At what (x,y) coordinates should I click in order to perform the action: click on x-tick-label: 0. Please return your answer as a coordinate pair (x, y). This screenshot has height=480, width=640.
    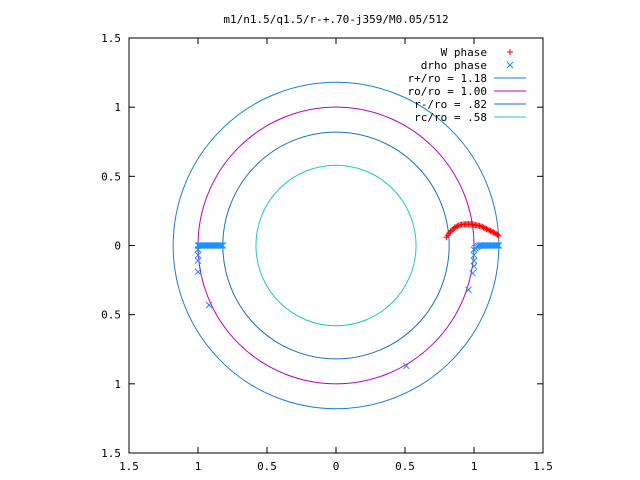
    Looking at the image, I should click on (336, 466).